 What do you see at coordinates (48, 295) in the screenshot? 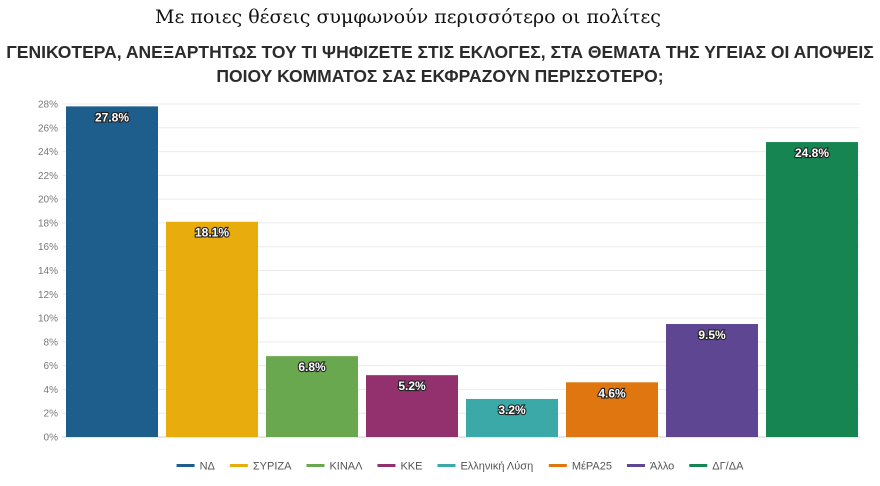
I see `y-tick-label: 12%` at bounding box center [48, 295].